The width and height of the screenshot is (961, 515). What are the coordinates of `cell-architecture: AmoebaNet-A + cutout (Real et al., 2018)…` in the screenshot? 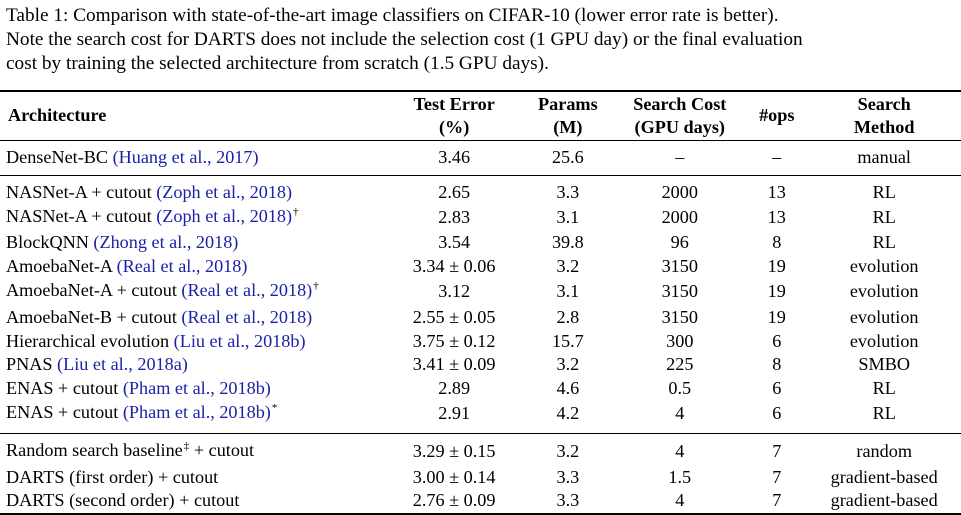 It's located at (193, 292).